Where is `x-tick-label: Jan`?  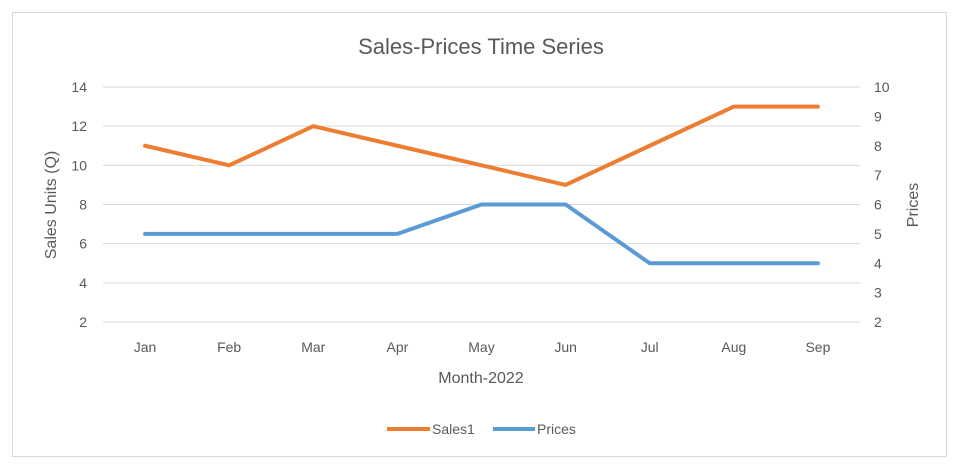 x-tick-label: Jan is located at coordinates (145, 347).